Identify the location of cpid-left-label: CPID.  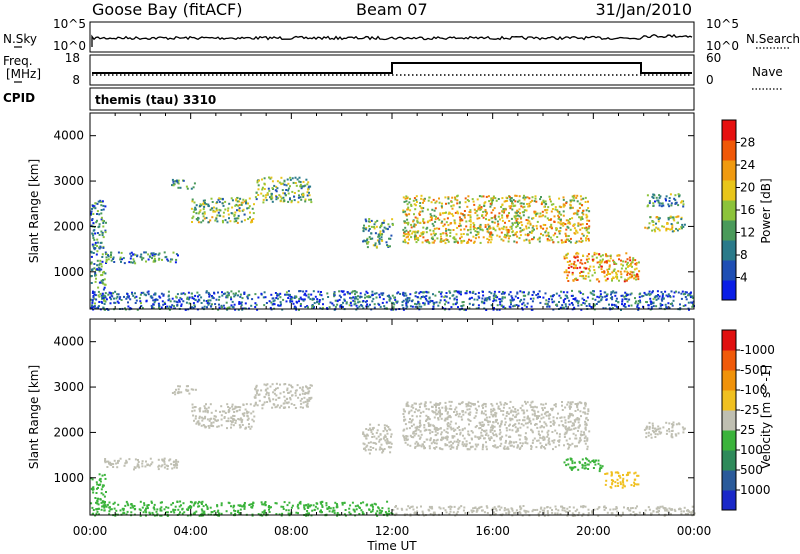
(19, 98).